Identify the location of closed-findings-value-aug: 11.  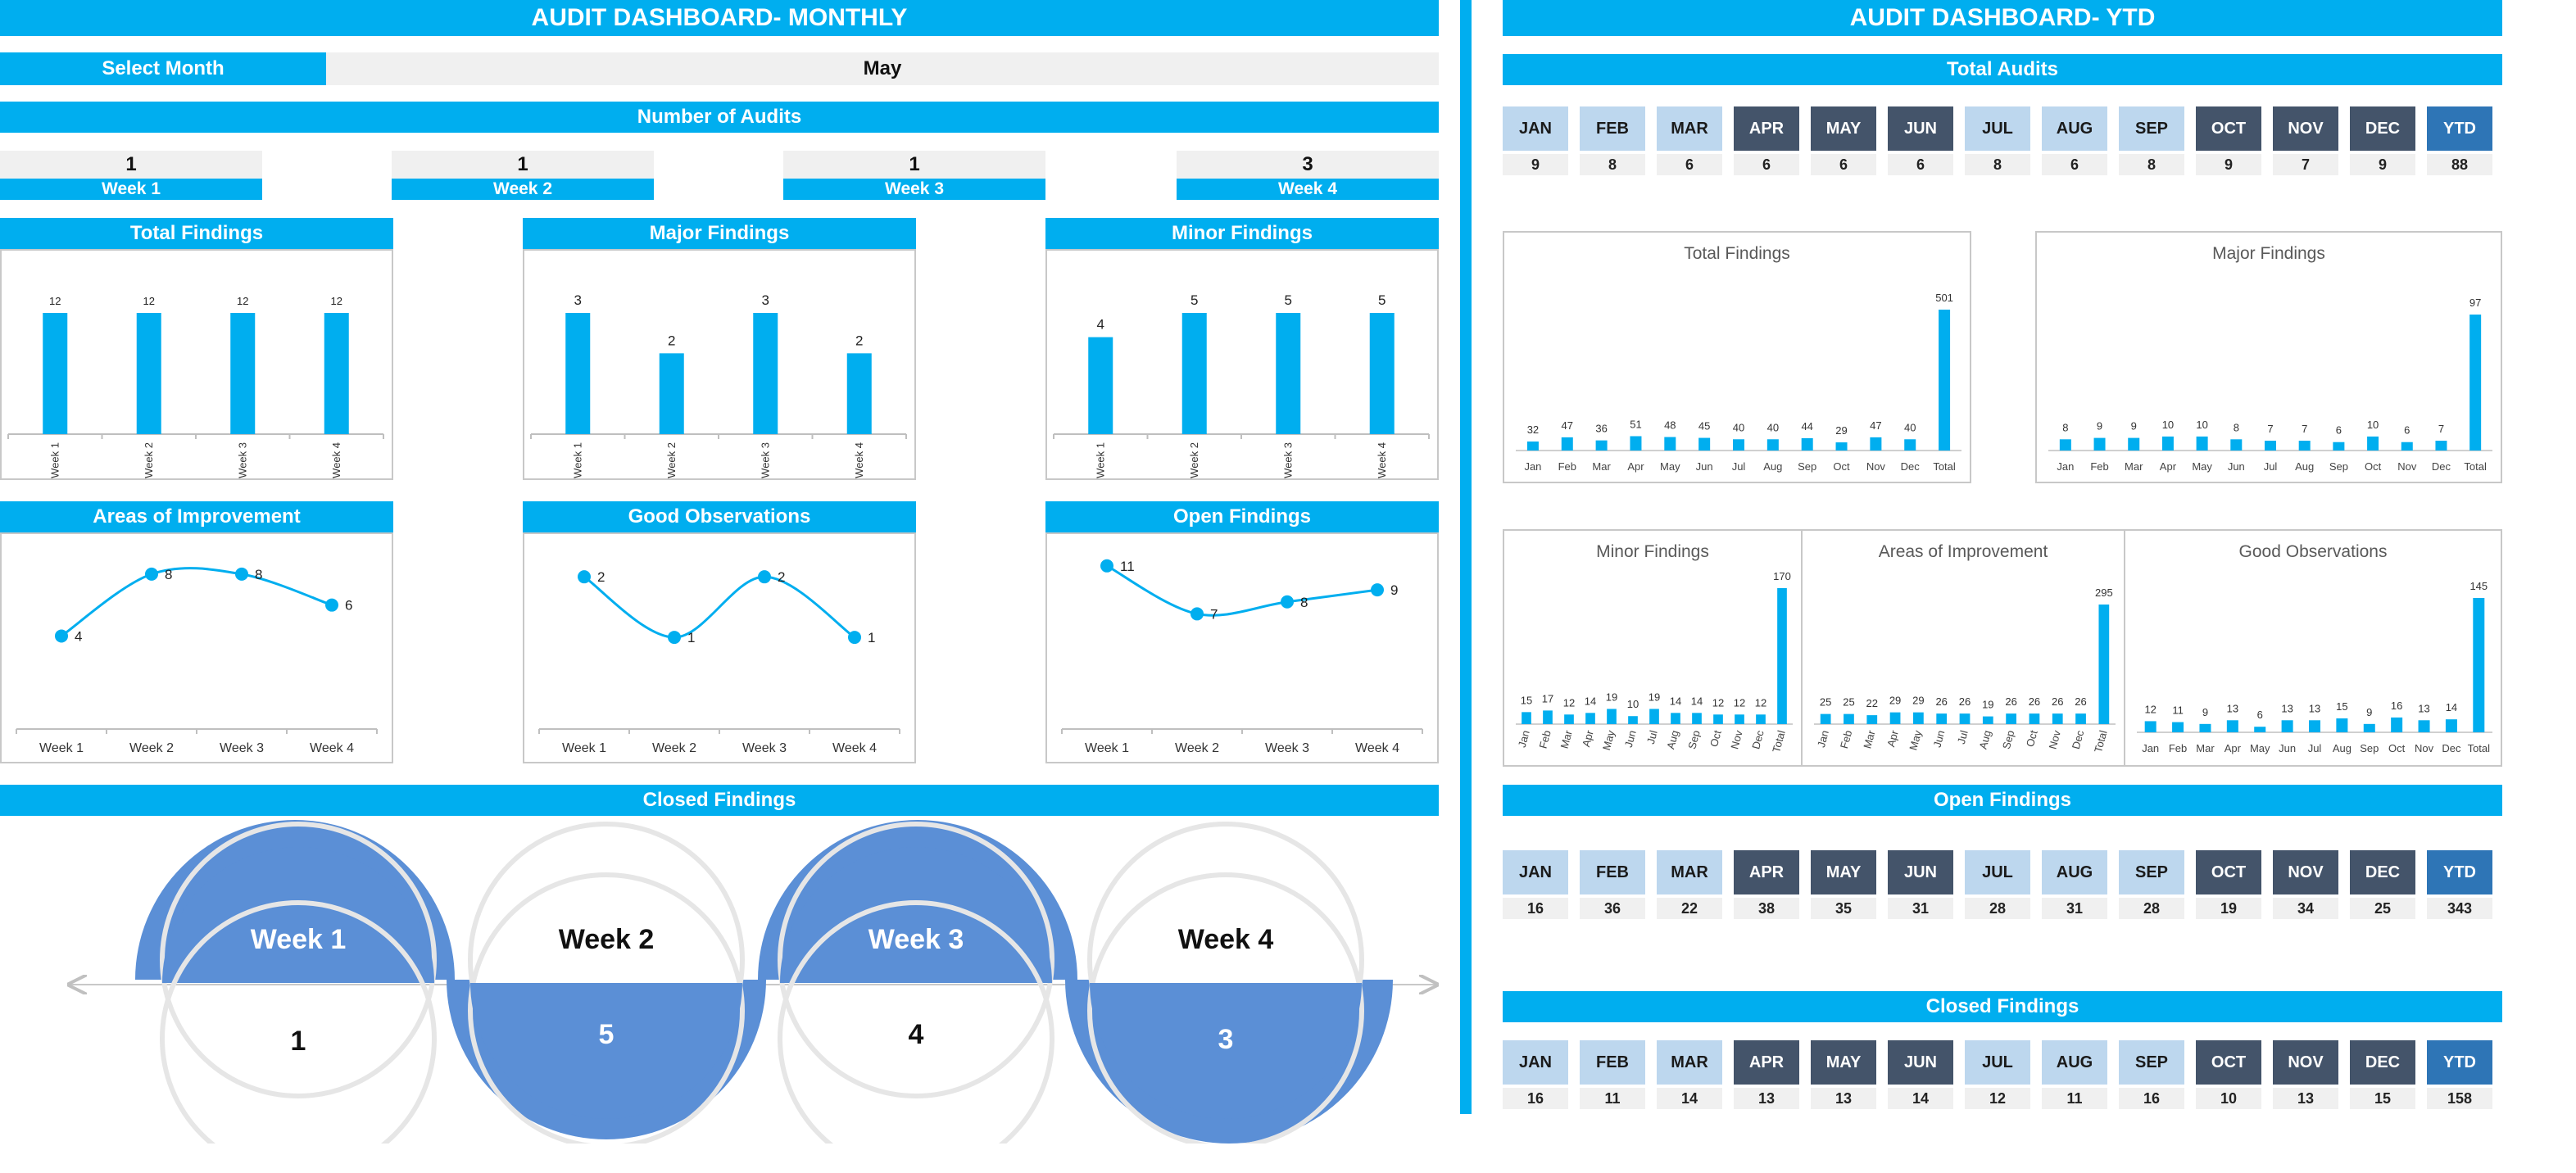
(2074, 1098).